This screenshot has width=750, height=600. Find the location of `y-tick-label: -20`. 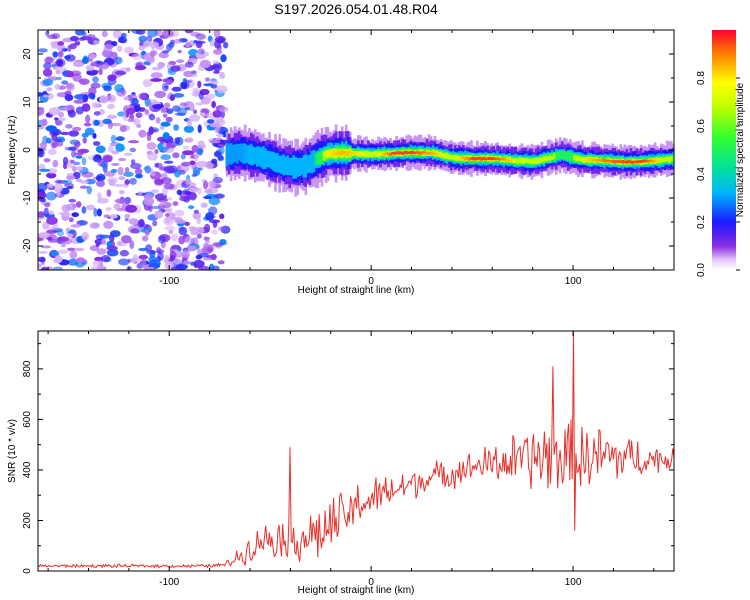

y-tick-label: -20 is located at coordinates (27, 245).